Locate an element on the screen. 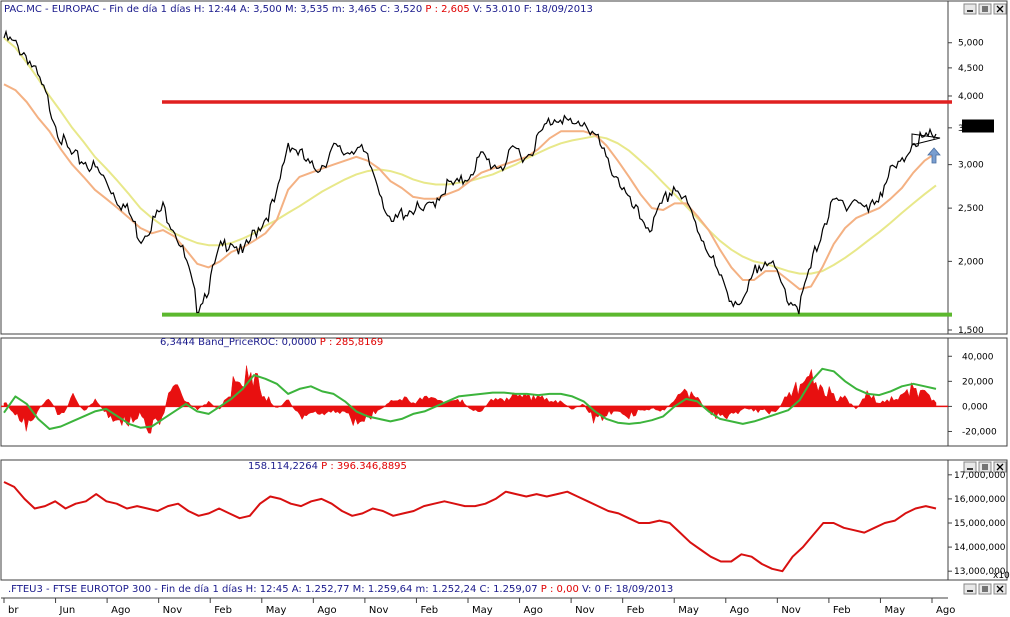 The image size is (1010, 617). main_header-part-1: P : 2,605 is located at coordinates (449, 9).